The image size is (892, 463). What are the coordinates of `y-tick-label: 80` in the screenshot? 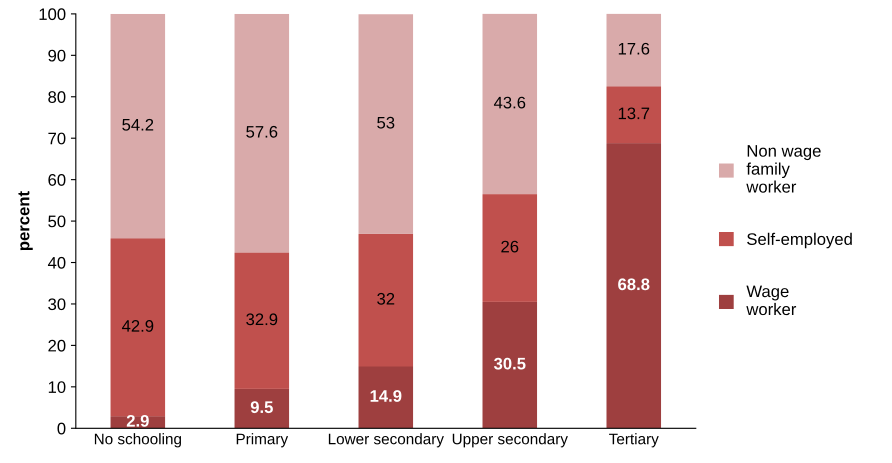 It's located at (57, 97).